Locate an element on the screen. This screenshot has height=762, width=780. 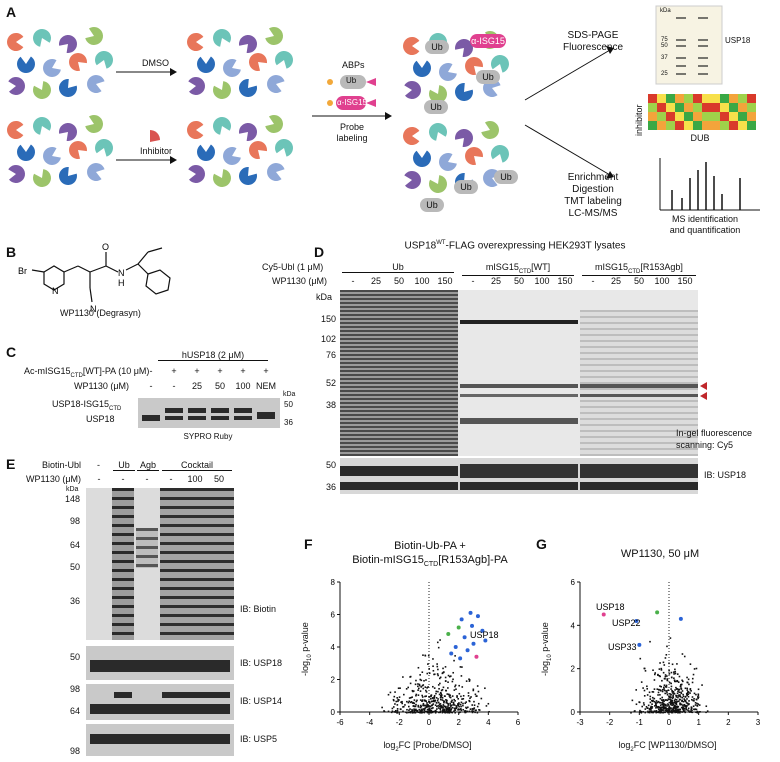
d-conc-value: 25 is located at coordinates (615, 281).